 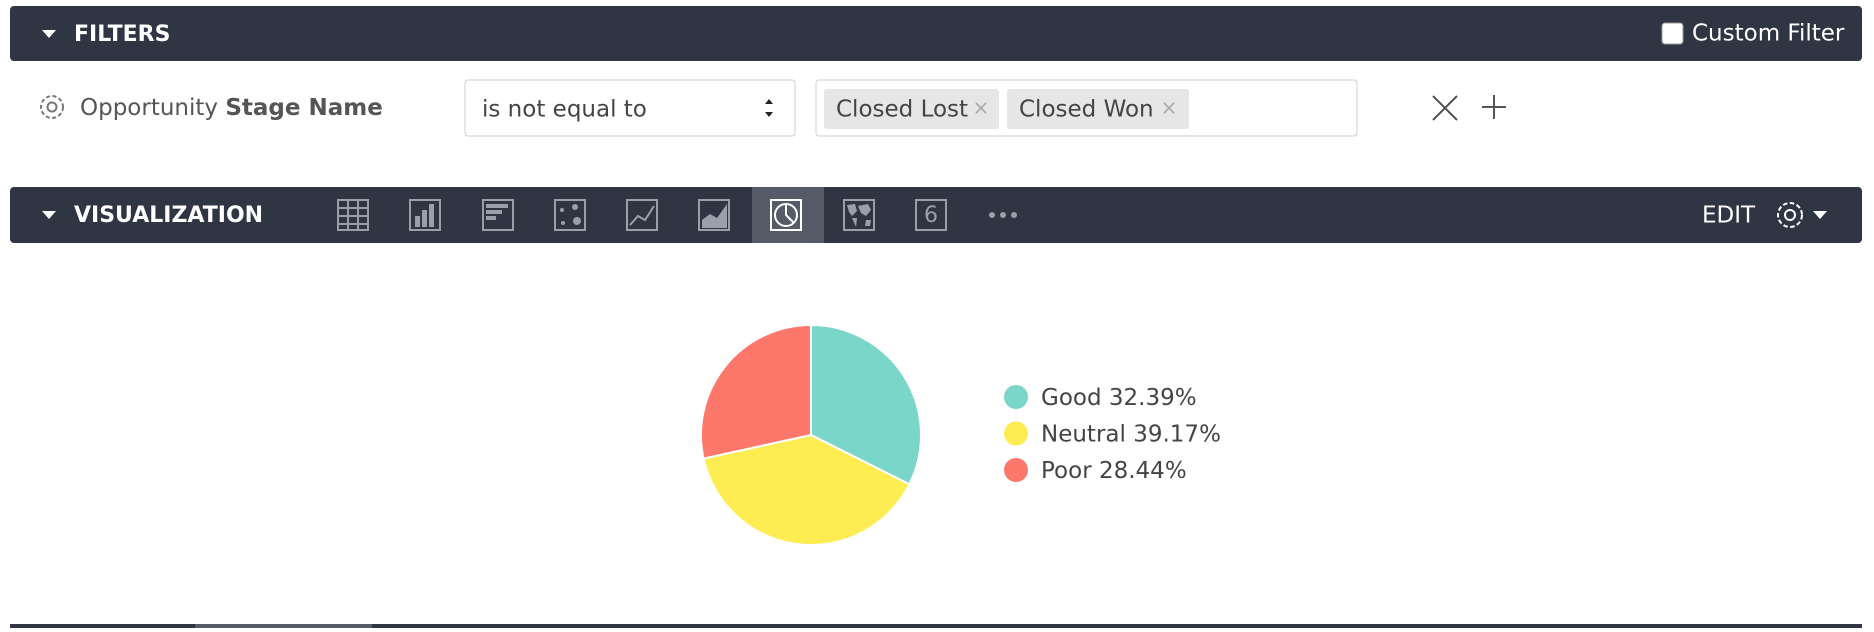 I want to click on legend-label: Good 32.39%, so click(x=1119, y=398).